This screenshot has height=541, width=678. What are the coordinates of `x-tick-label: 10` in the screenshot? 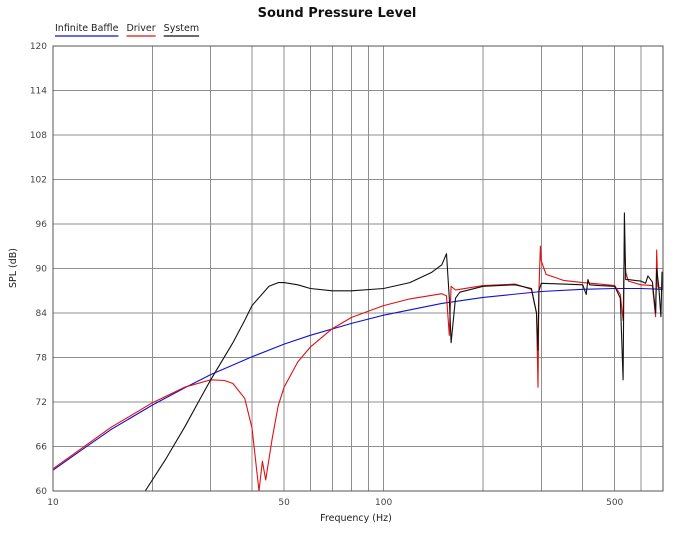 It's located at (53, 503).